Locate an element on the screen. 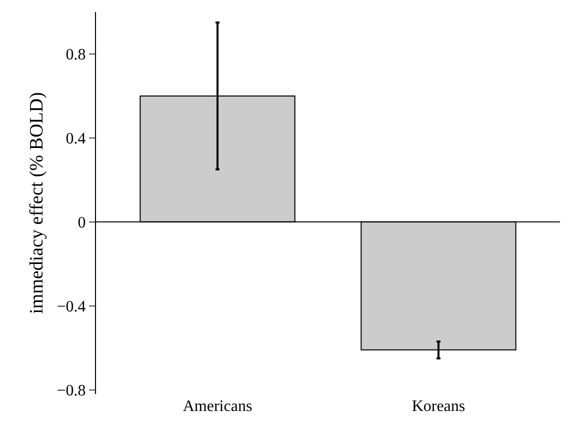 This screenshot has width=574, height=427. x-tick-label: Koreans is located at coordinates (439, 406).